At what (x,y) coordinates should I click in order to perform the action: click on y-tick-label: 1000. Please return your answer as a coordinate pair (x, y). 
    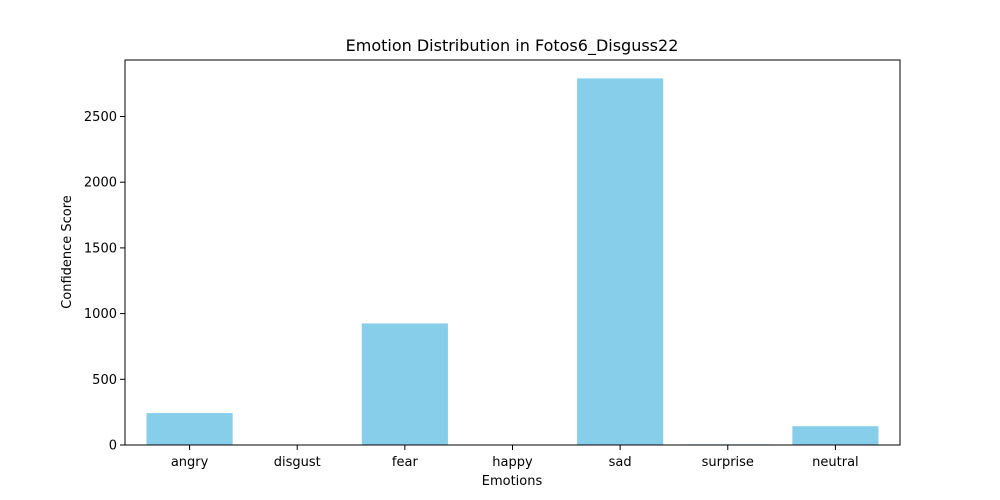
    Looking at the image, I should click on (100, 314).